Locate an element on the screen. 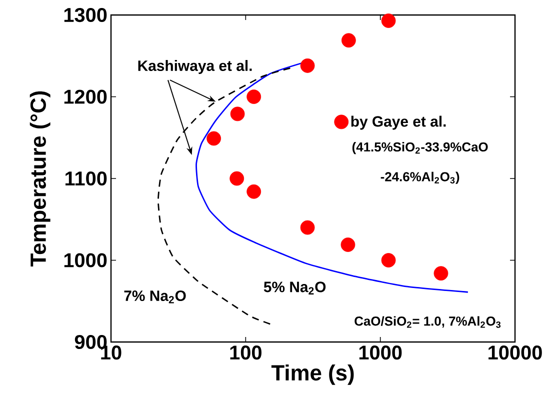 The image size is (551, 414). annotation: Kashiwaya et al. is located at coordinates (195, 67).